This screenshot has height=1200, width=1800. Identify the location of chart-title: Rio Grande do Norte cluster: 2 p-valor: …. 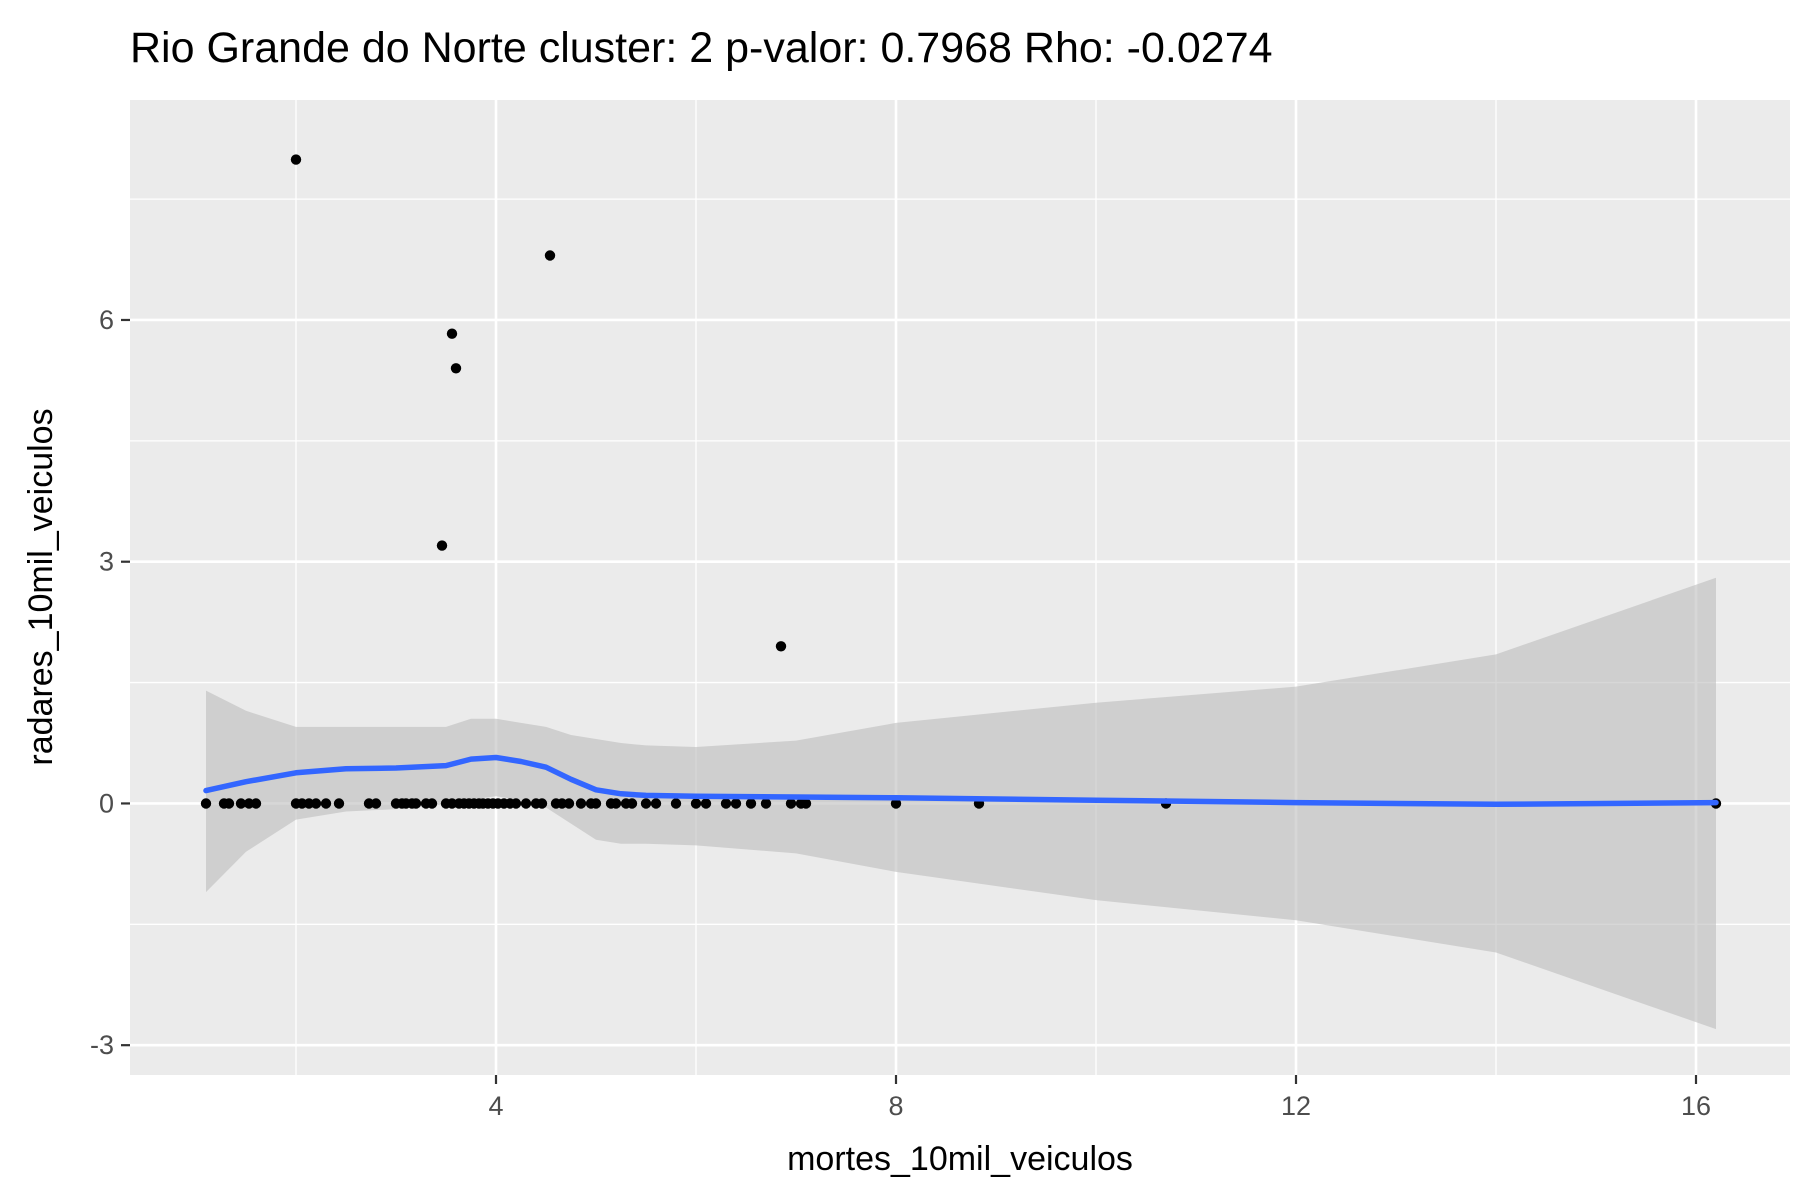
(701, 48).